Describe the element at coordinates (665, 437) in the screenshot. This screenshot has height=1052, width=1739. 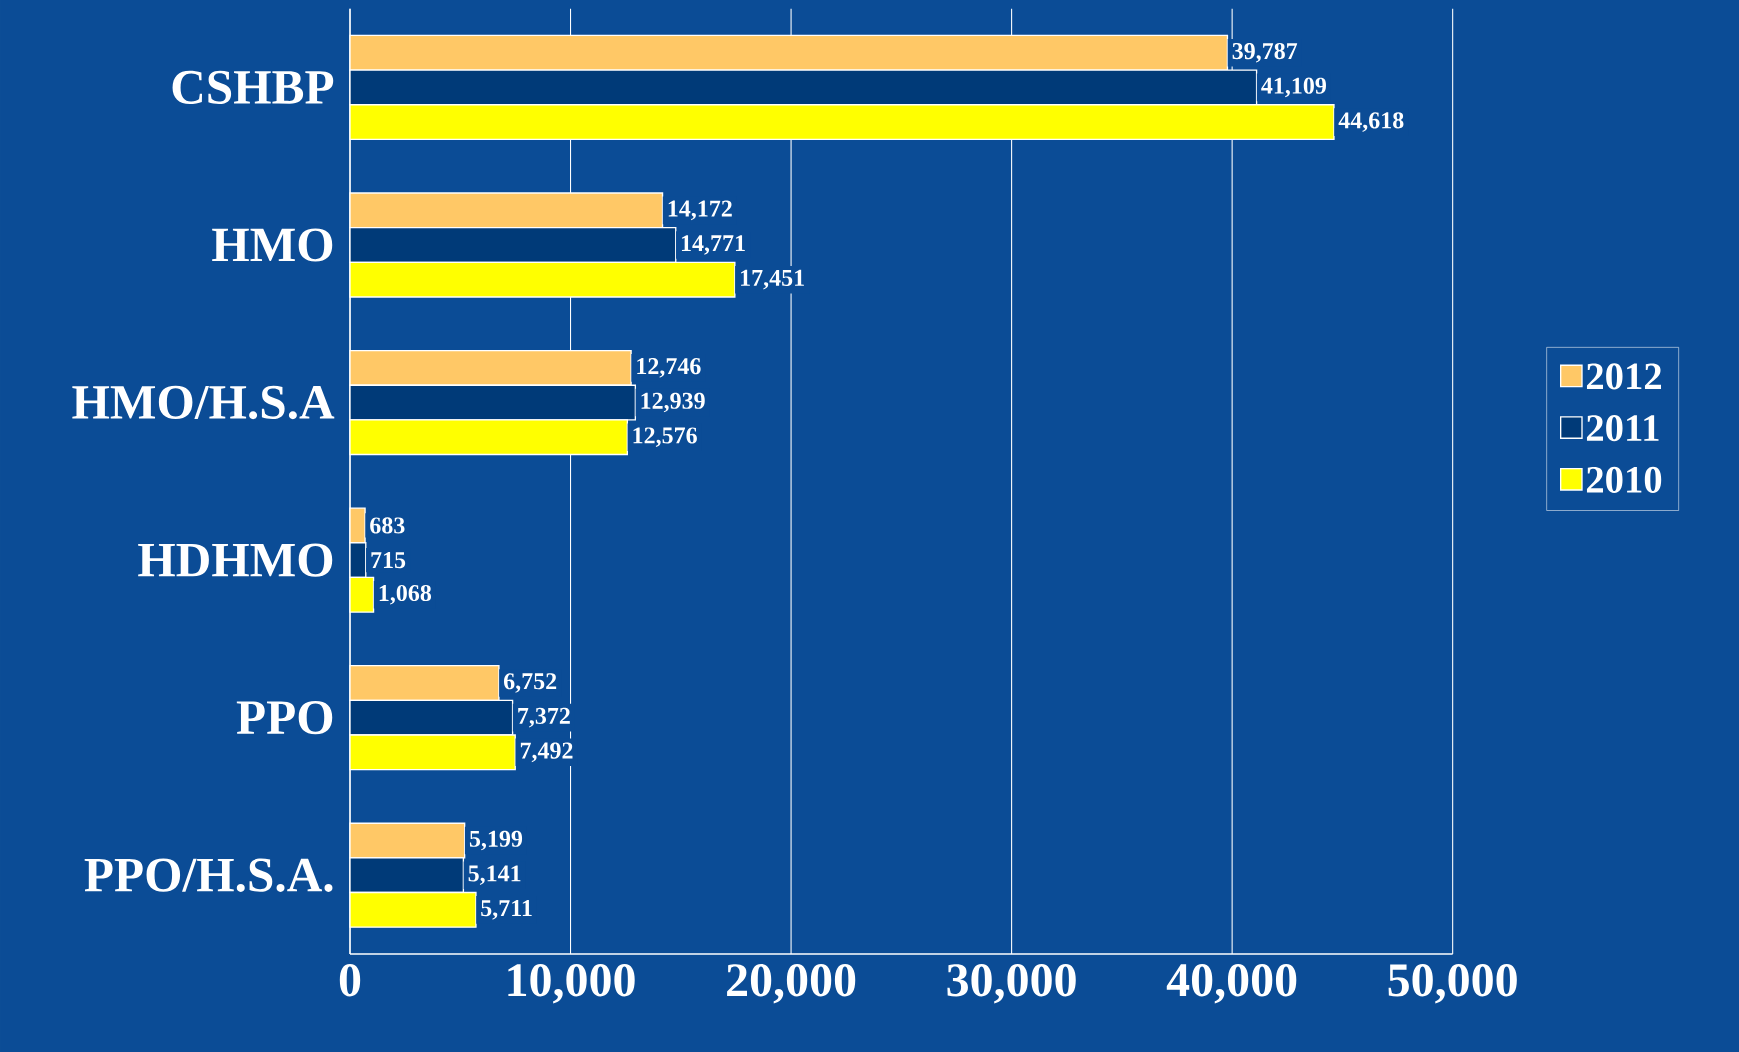
I see `data-label: 12,576` at that location.